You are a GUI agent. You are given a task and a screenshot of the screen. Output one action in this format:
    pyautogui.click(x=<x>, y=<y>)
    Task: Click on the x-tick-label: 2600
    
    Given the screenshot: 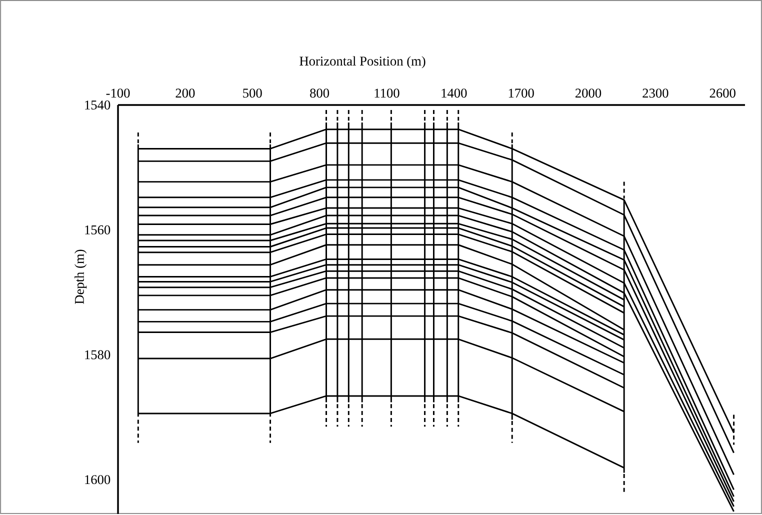 What is the action you would take?
    pyautogui.click(x=723, y=93)
    